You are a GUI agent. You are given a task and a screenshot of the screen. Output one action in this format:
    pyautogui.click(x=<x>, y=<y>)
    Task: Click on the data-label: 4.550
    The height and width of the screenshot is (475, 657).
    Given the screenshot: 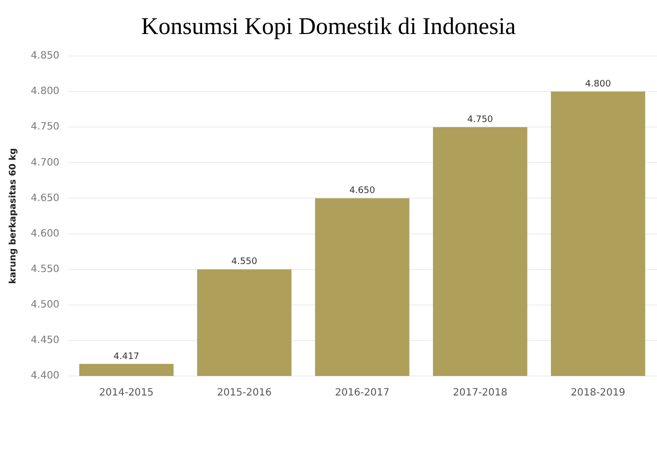 What is the action you would take?
    pyautogui.click(x=244, y=262)
    